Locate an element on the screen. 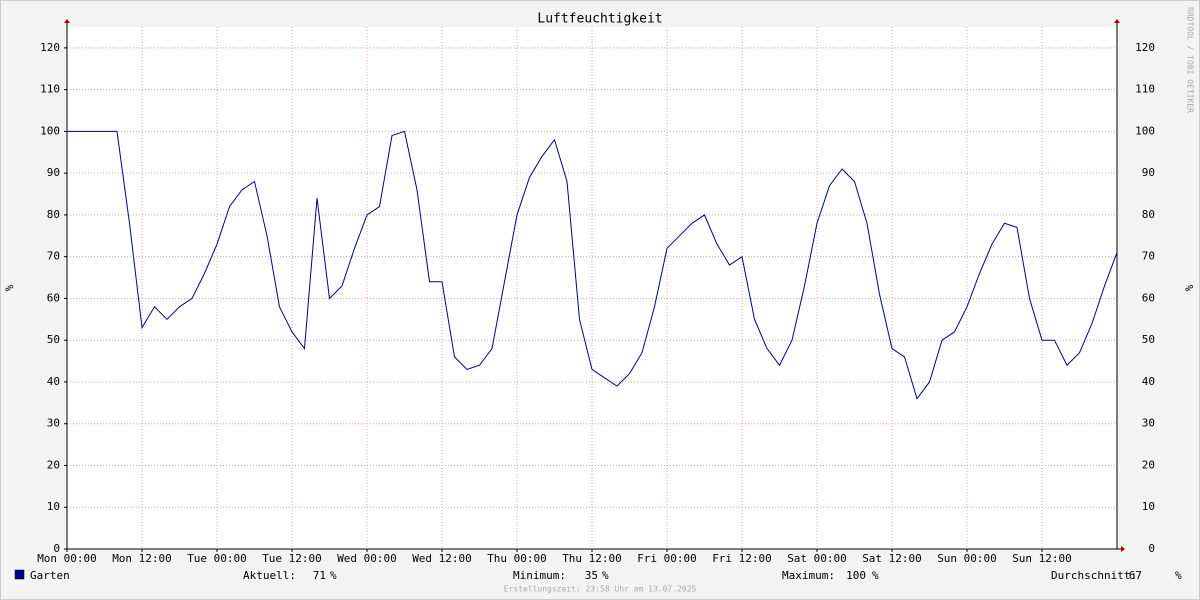  x-tick-label: Mon 00:00 is located at coordinates (67, 558).